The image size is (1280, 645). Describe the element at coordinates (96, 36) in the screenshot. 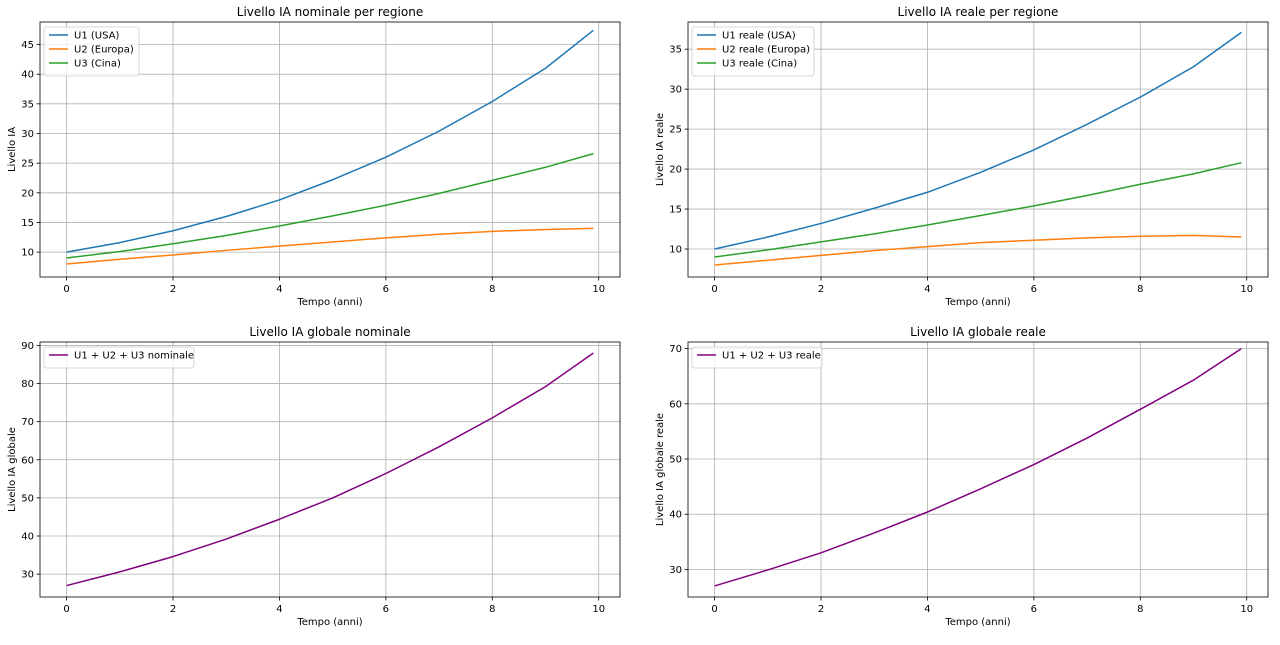

I see `legend-label-0: U1 (USA)` at that location.